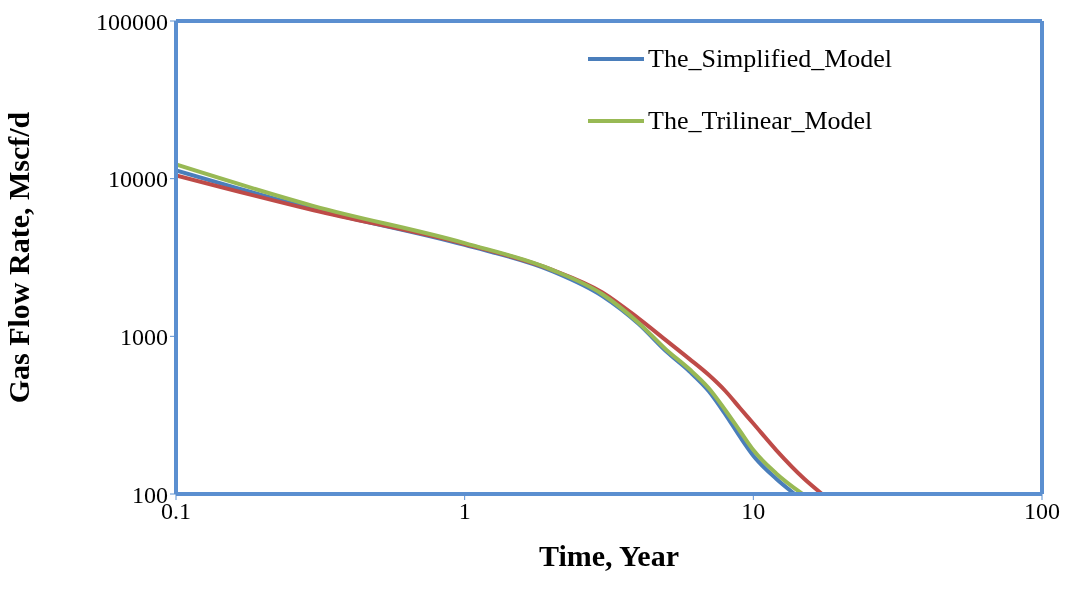 This screenshot has height=592, width=1075. What do you see at coordinates (132, 21) in the screenshot?
I see `y-tick-label: 100000` at bounding box center [132, 21].